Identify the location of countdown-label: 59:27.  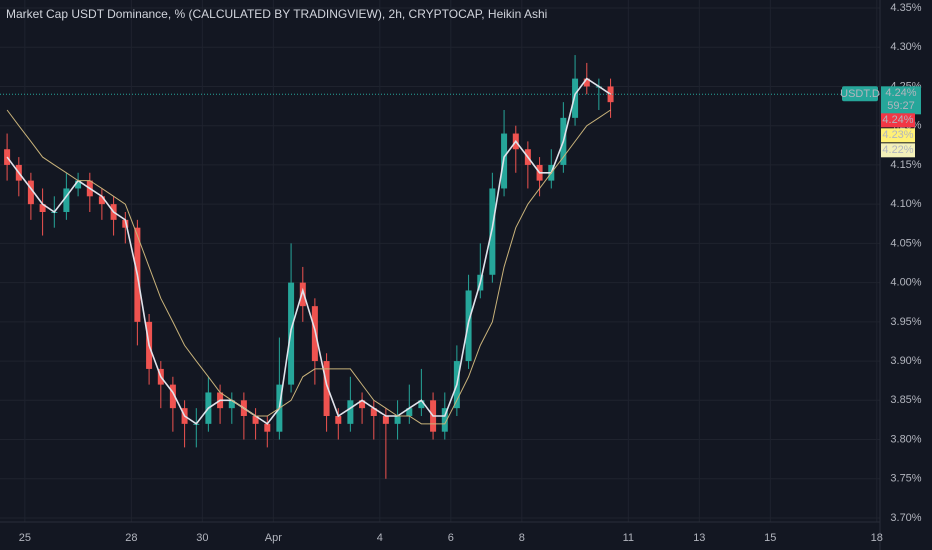
(901, 106).